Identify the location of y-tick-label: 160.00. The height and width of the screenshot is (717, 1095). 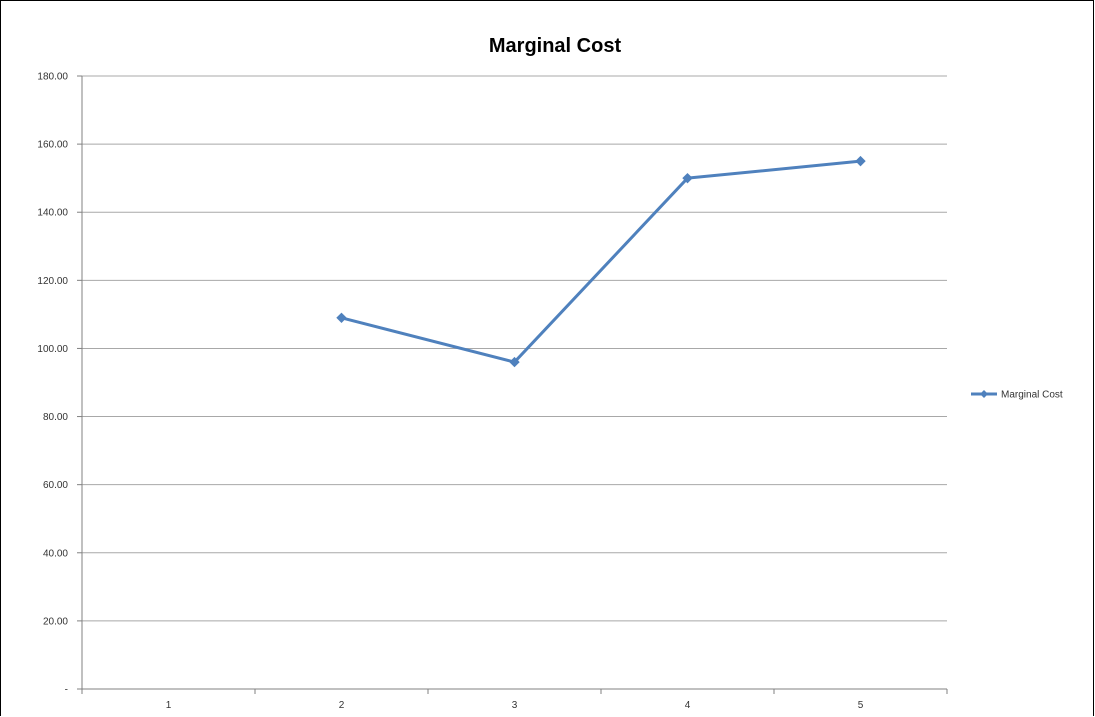
(52, 145).